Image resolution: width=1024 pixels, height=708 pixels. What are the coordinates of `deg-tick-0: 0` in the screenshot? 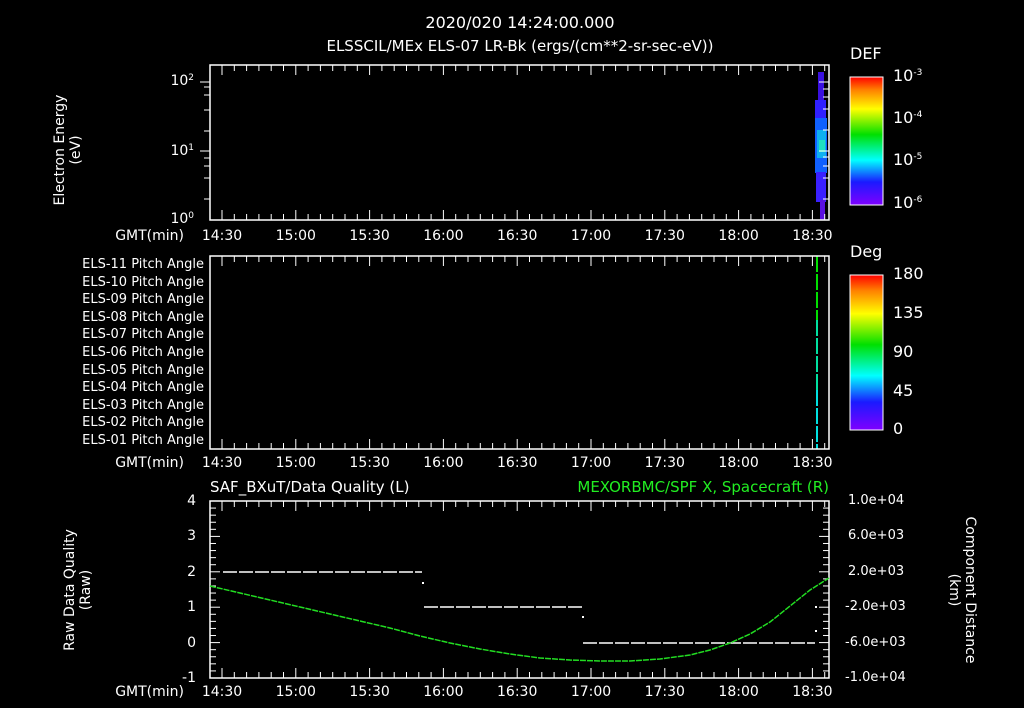 It's located at (898, 428).